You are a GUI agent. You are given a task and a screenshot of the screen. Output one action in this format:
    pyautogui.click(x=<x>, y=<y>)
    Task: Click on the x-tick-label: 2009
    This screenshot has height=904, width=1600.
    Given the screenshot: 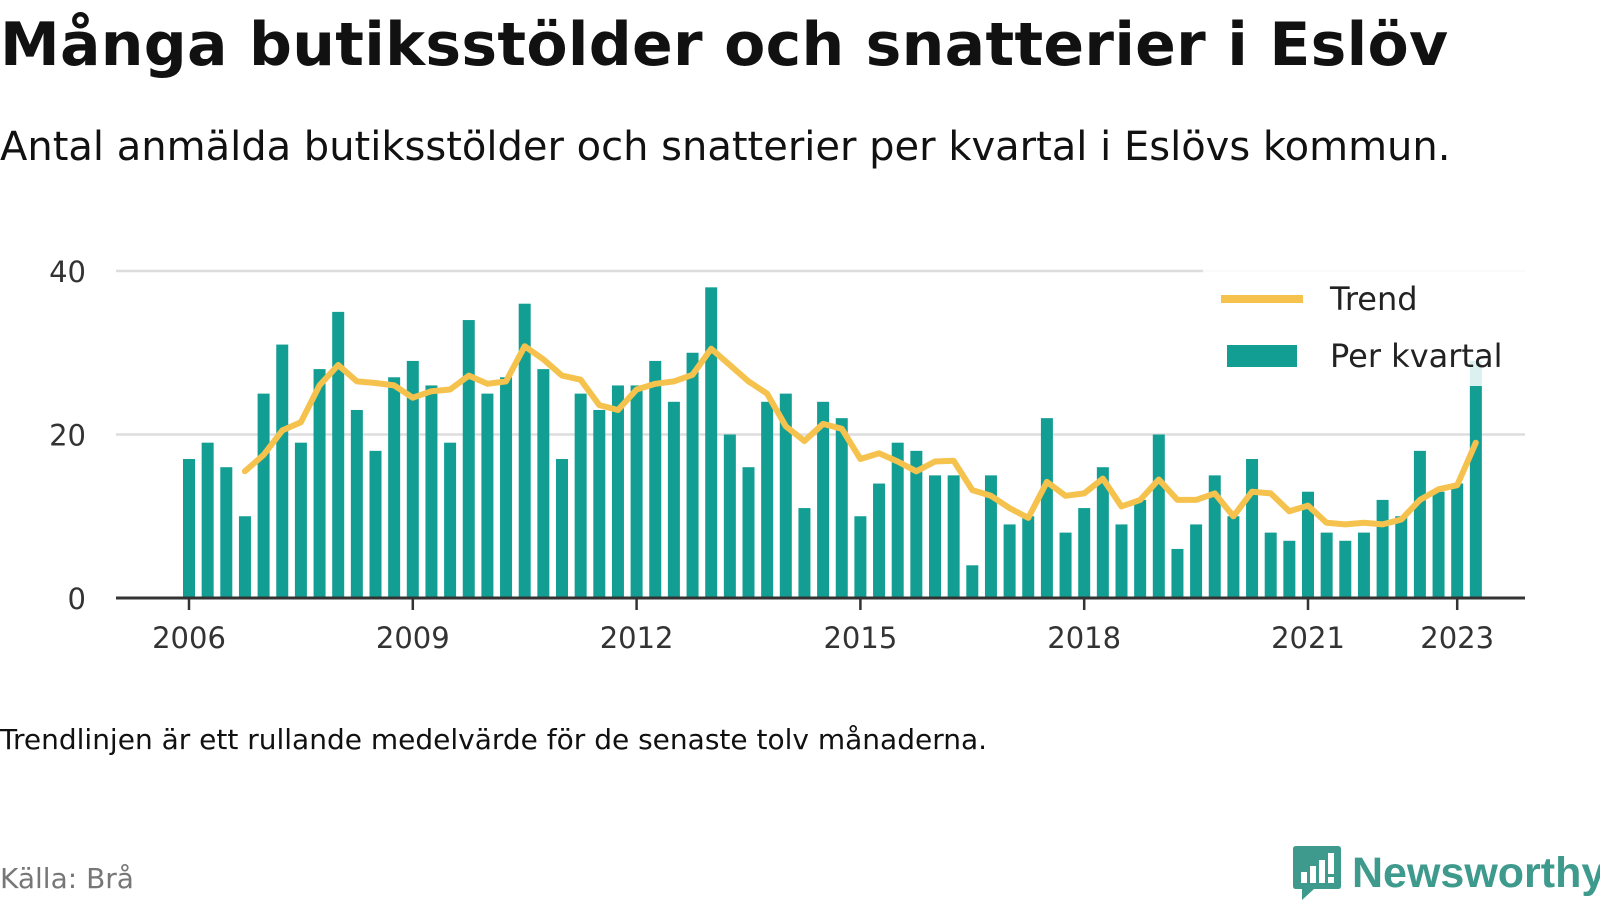 What is the action you would take?
    pyautogui.click(x=413, y=638)
    